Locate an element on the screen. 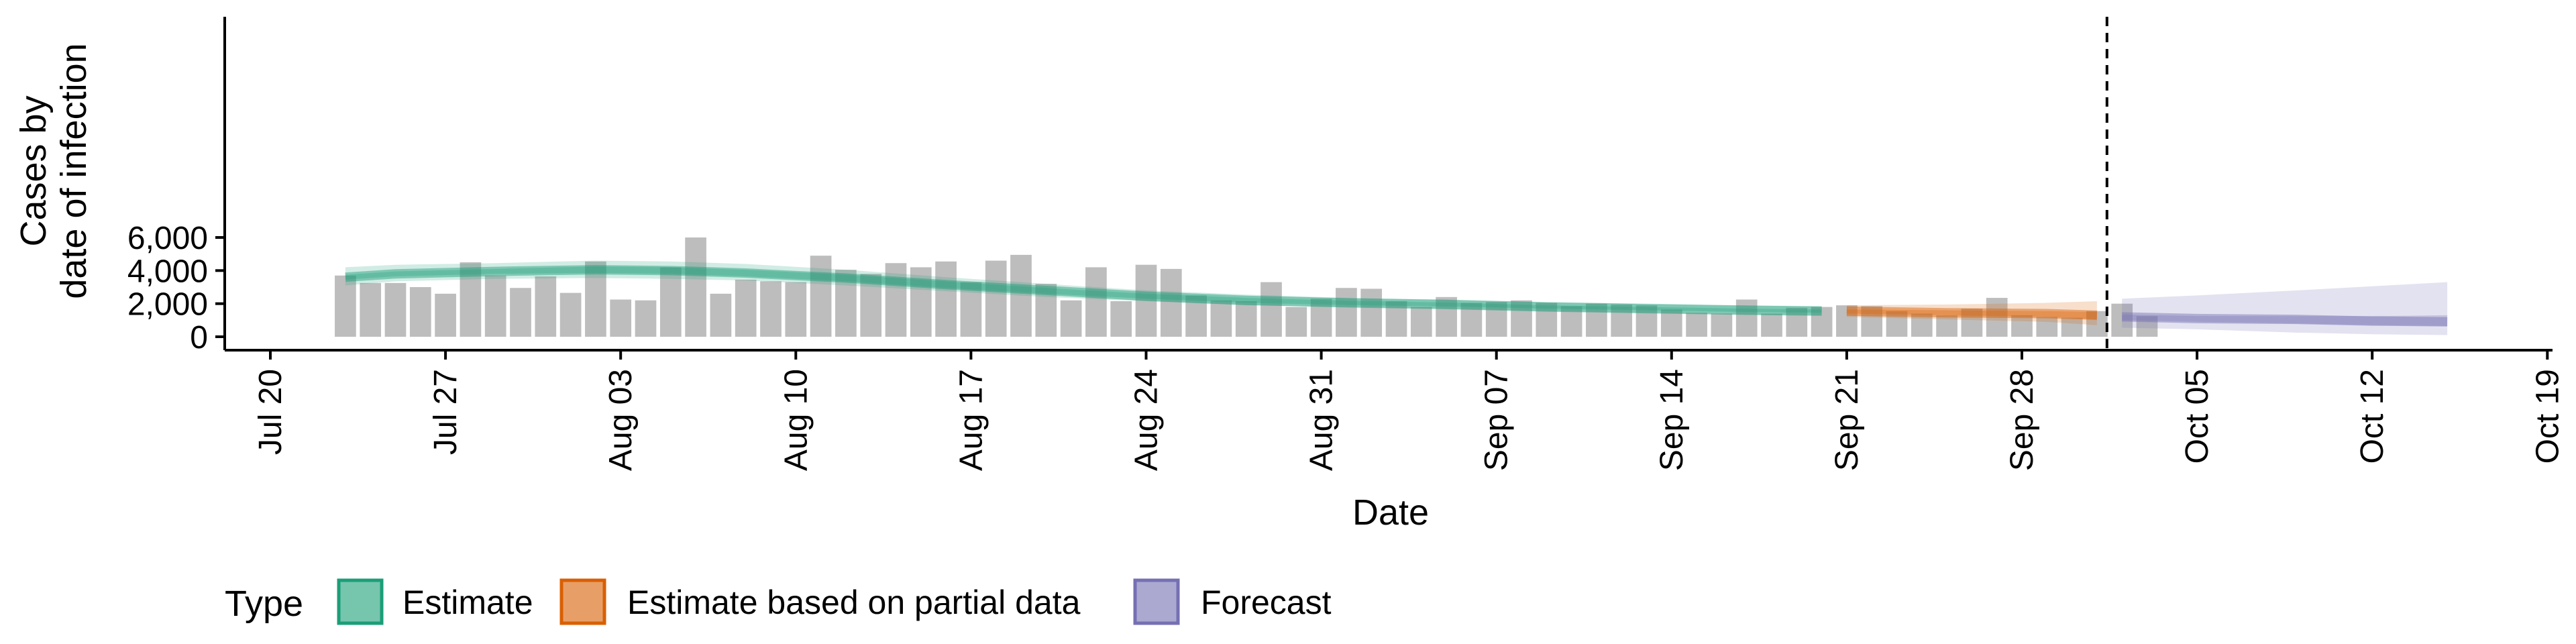 This screenshot has height=644, width=2576. y-axis-title-line2: date of infection is located at coordinates (74, 171).